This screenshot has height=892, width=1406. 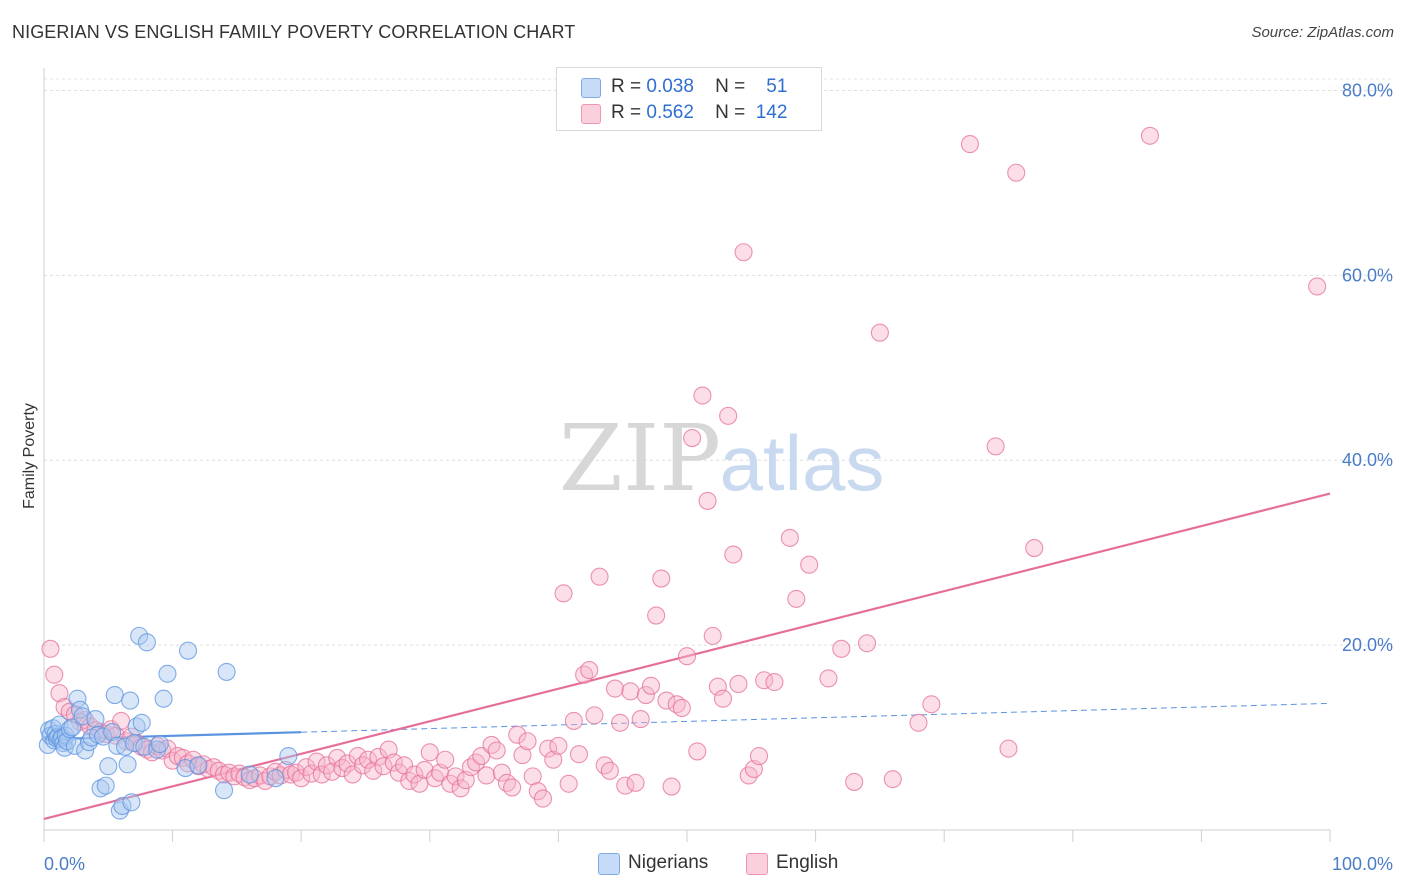 I want to click on trend-line-extension-nigerians, so click(x=816, y=717).